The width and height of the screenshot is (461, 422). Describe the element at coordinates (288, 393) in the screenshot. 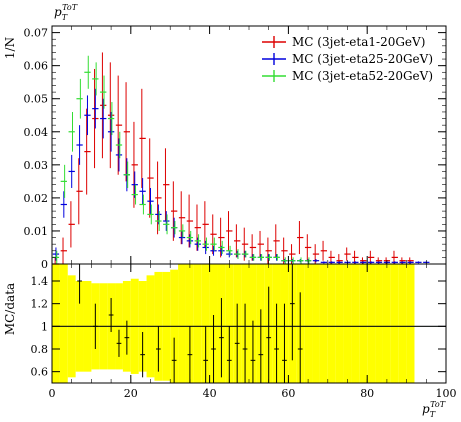

I see `x-tick-label: 60` at that location.